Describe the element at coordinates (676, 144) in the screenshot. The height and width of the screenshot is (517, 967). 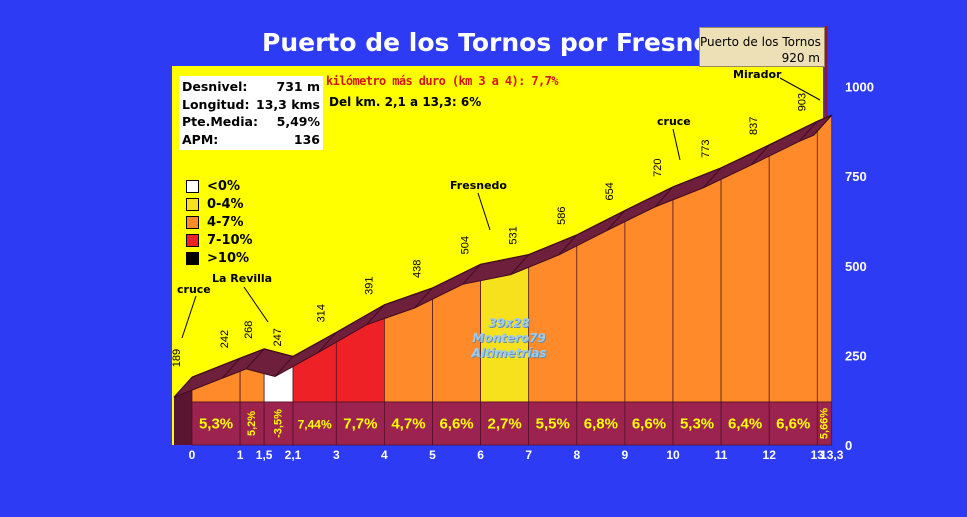
I see `leader-cruce-km10` at that location.